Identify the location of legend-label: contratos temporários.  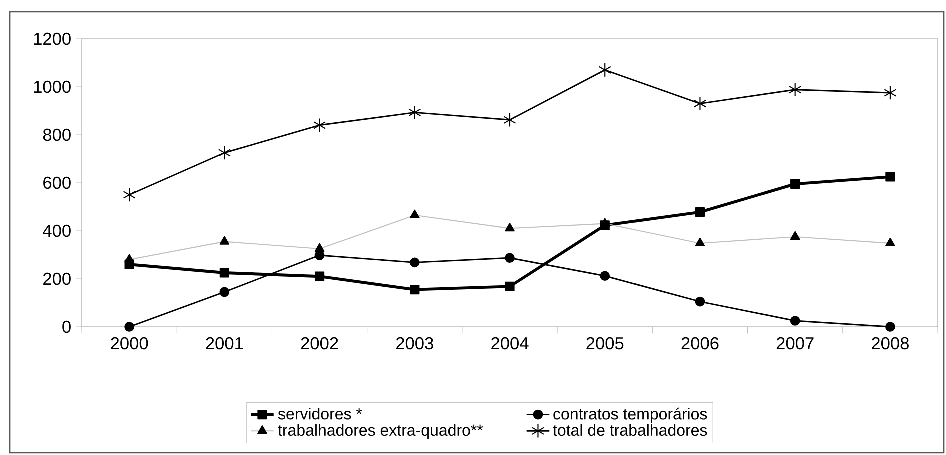
(631, 415).